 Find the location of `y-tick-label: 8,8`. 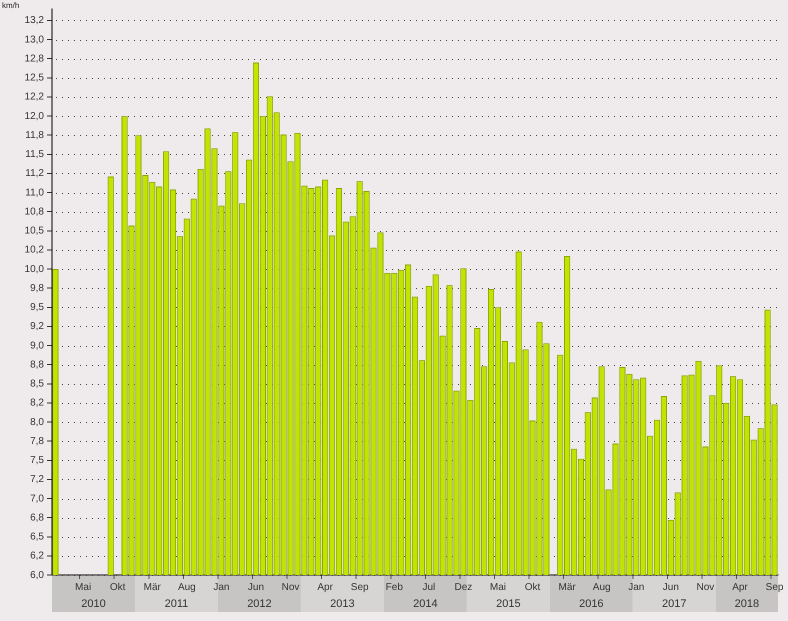

y-tick-label: 8,8 is located at coordinates (37, 364).